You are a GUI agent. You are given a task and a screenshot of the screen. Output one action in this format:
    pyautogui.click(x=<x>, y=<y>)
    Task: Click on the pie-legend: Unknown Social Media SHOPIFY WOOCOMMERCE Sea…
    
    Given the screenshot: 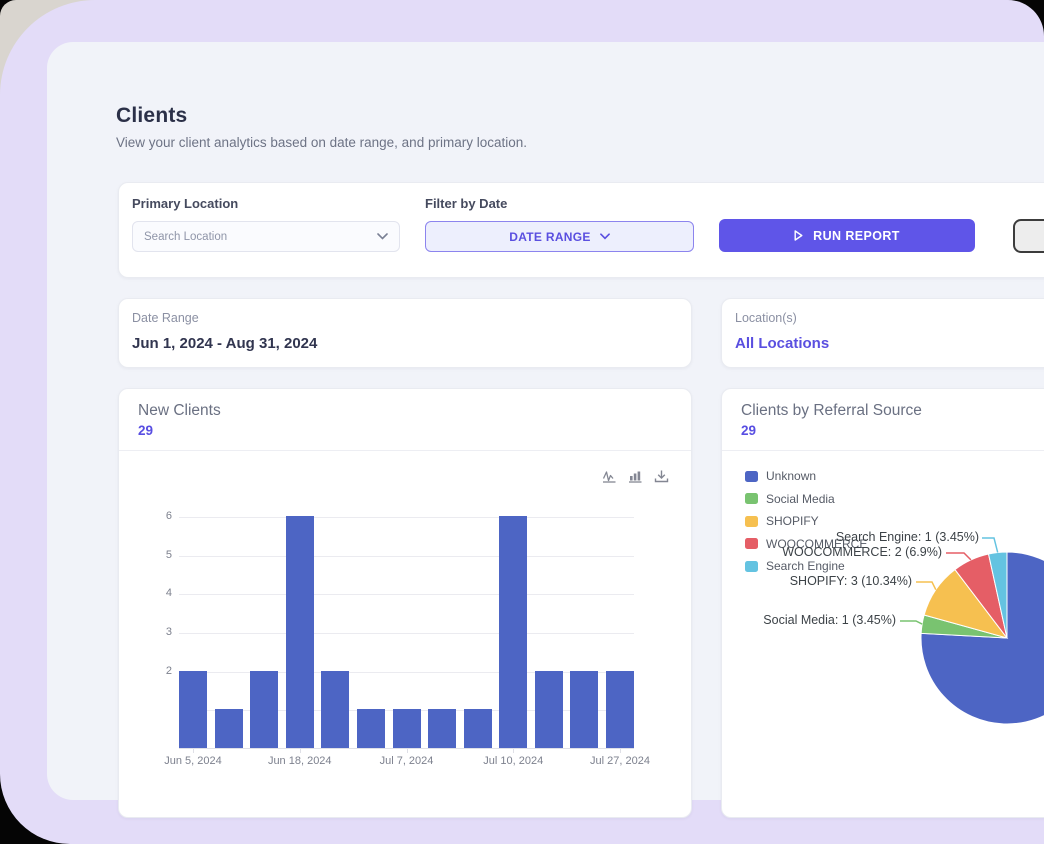 What is the action you would take?
    pyautogui.click(x=806, y=521)
    